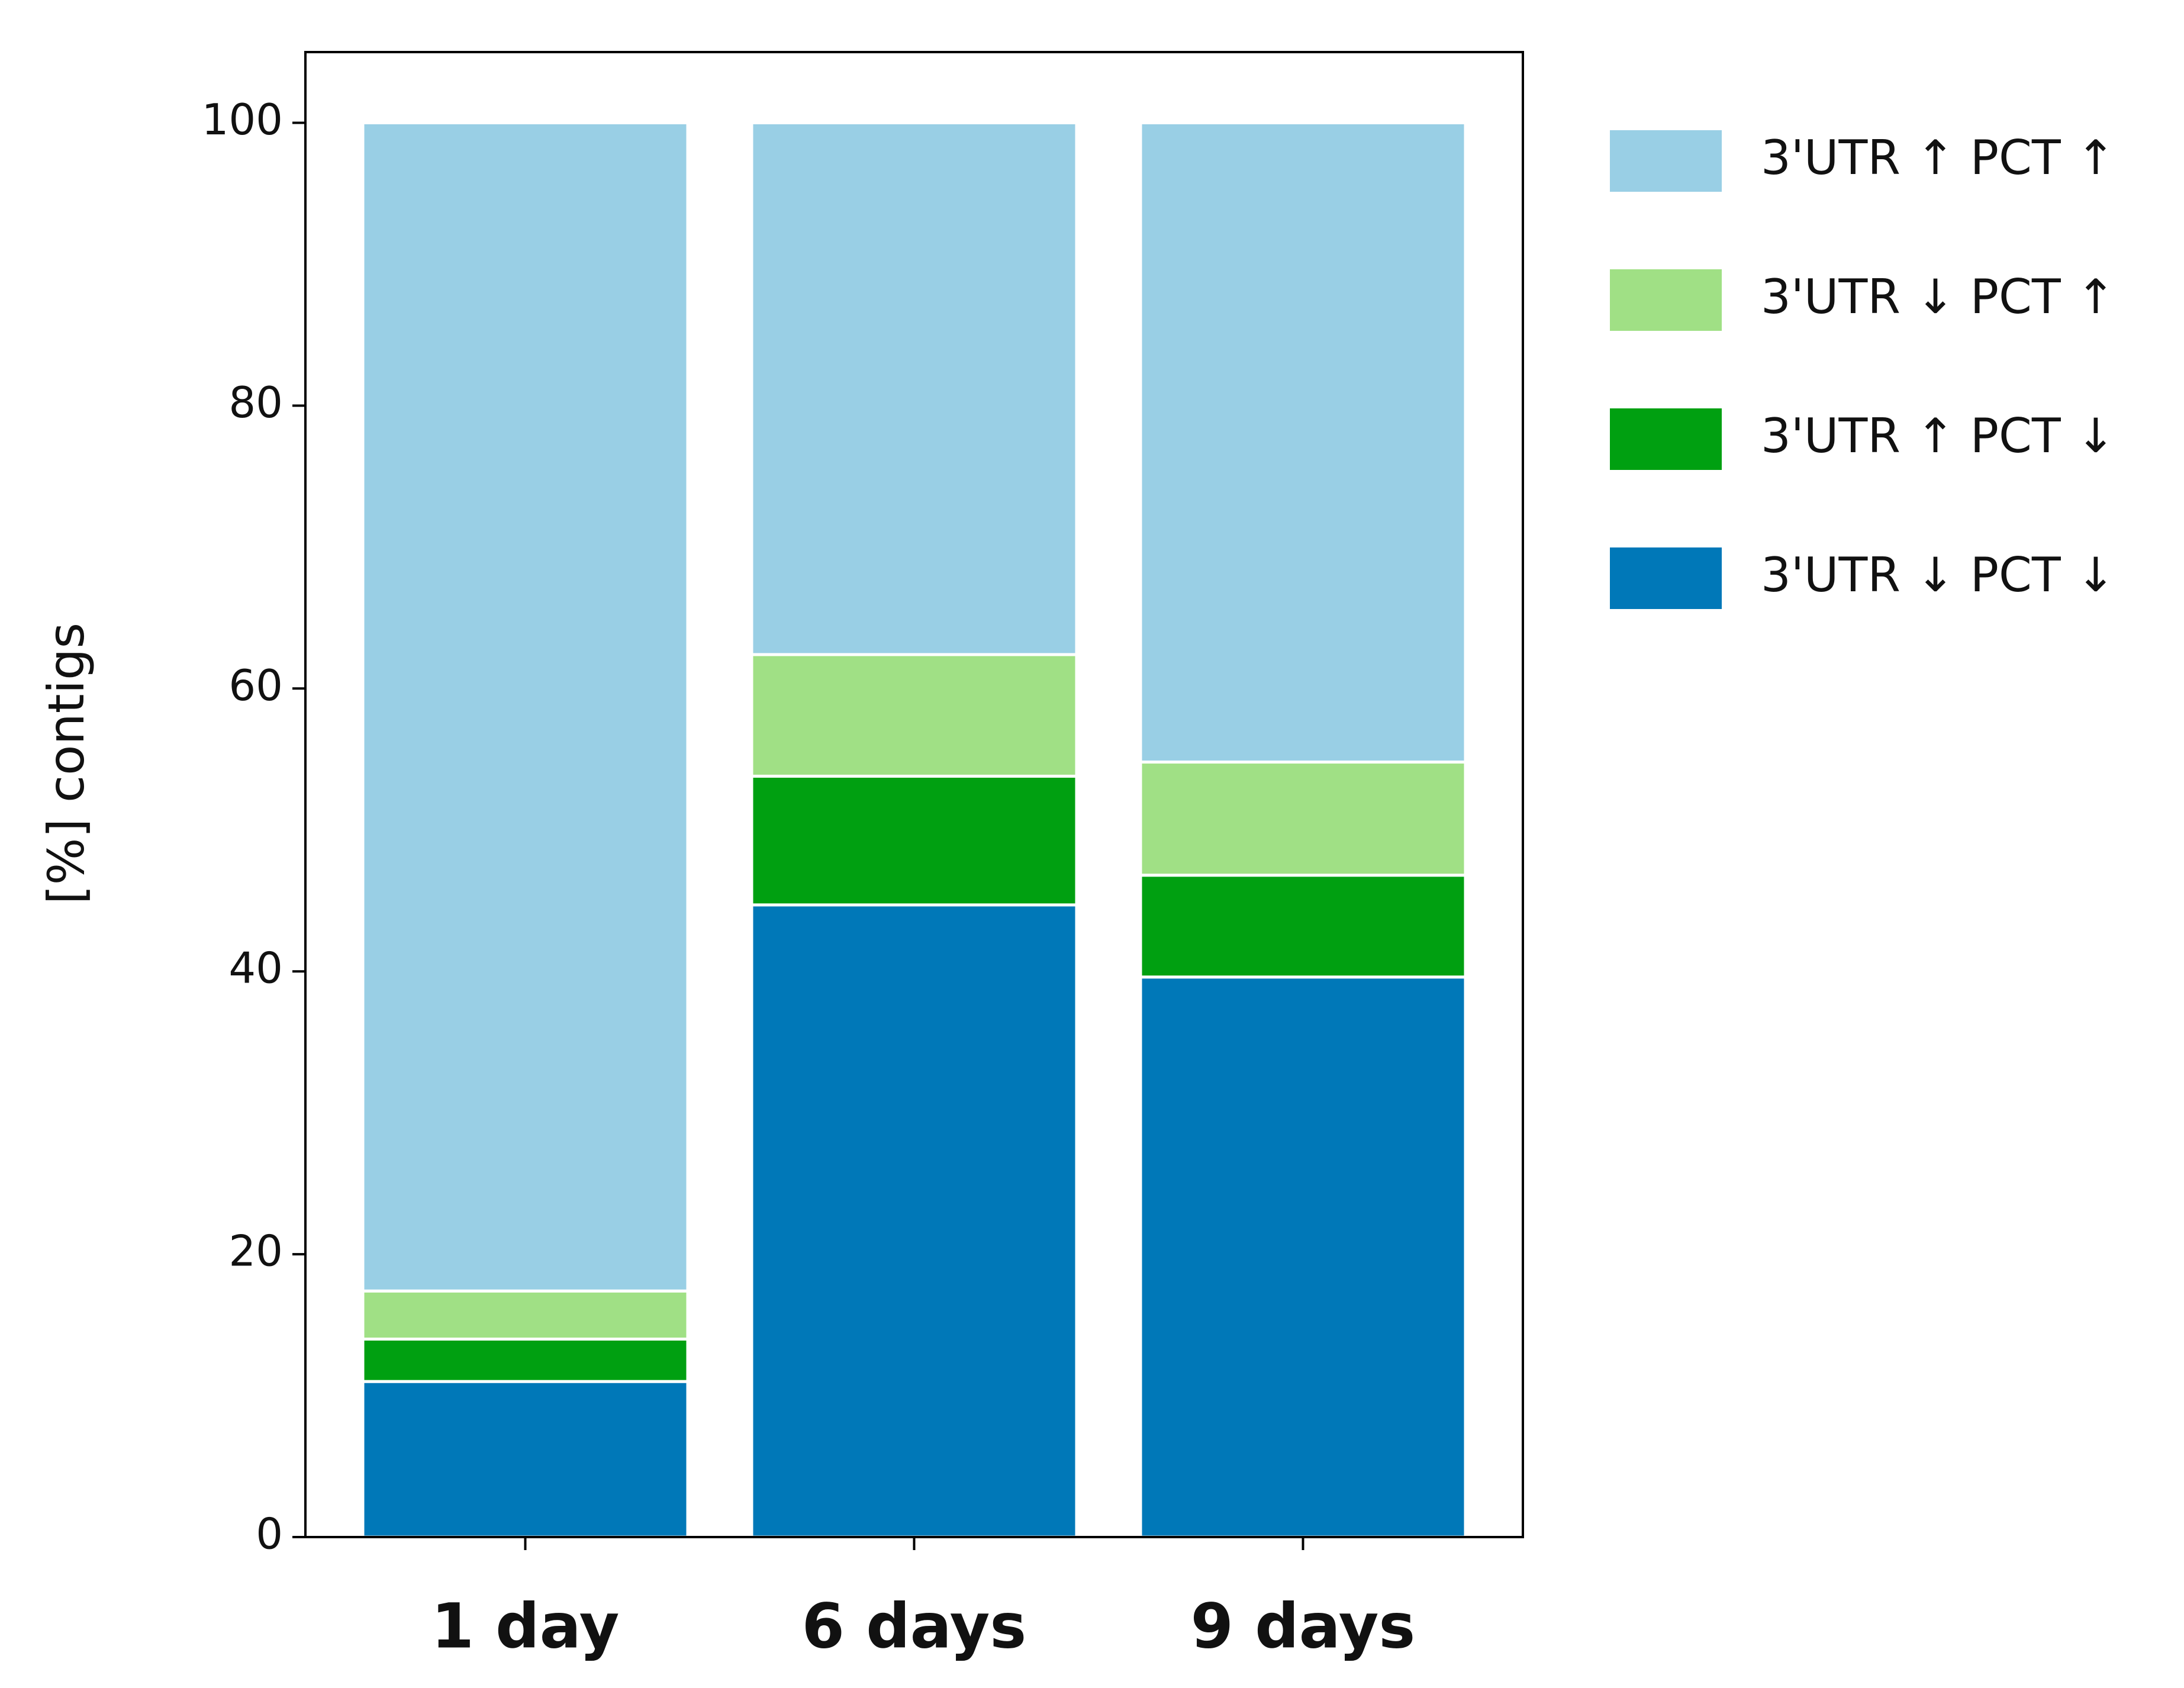  Describe the element at coordinates (1938, 436) in the screenshot. I see `legend-label: 3'UTR ↑ PCT ↓` at that location.